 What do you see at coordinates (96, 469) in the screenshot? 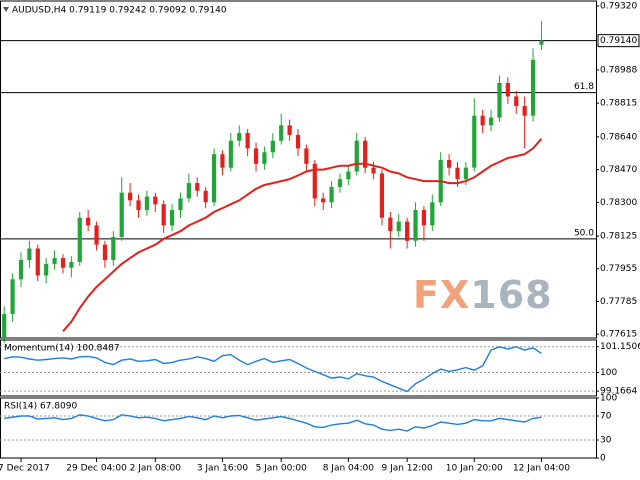
I see `x-tick-label: 29 Dec 04:00` at bounding box center [96, 469].